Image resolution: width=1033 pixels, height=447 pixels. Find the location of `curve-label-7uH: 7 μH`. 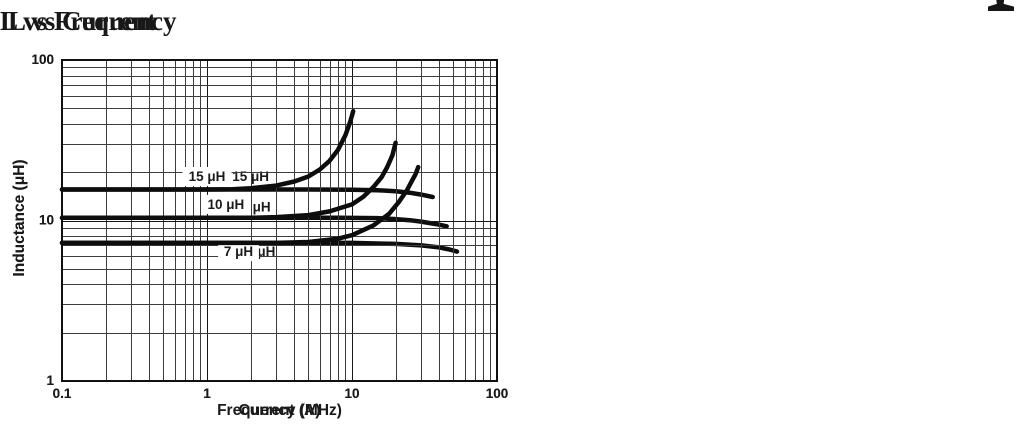

curve-label-7uH: 7 μH is located at coordinates (238, 252).